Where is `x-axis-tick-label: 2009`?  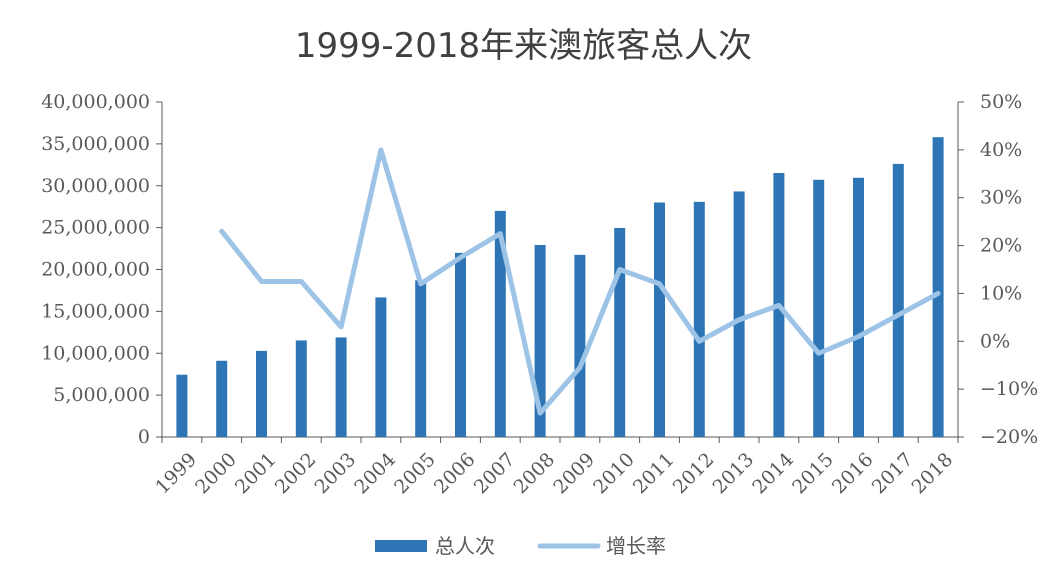 x-axis-tick-label: 2009 is located at coordinates (574, 474).